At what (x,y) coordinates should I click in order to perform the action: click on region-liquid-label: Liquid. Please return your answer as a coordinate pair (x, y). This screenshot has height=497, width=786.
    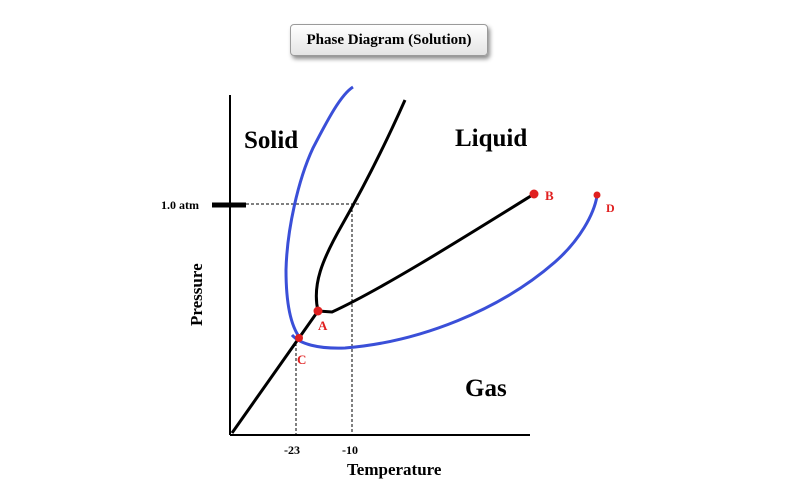
    Looking at the image, I should click on (491, 138).